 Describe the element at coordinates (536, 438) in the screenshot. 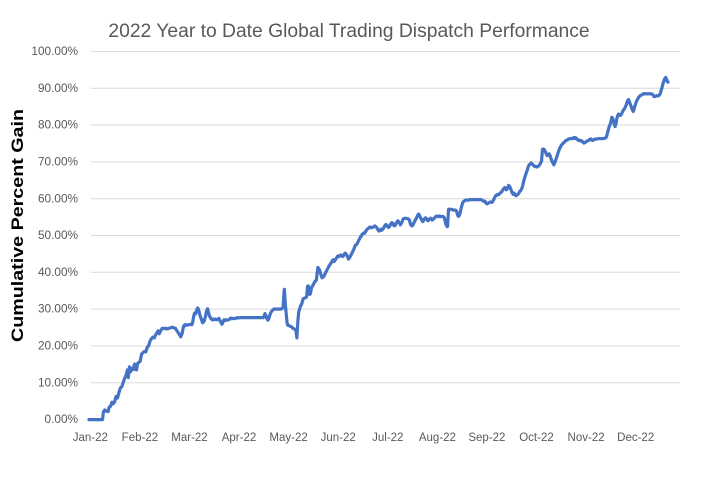

I see `svg-text: Oct-22` at that location.